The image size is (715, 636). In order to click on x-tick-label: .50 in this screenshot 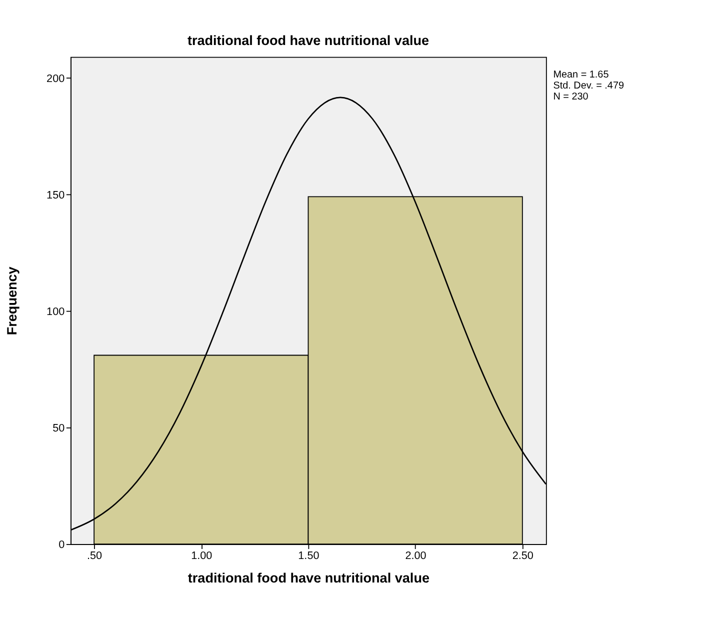, I will do `click(94, 556)`.